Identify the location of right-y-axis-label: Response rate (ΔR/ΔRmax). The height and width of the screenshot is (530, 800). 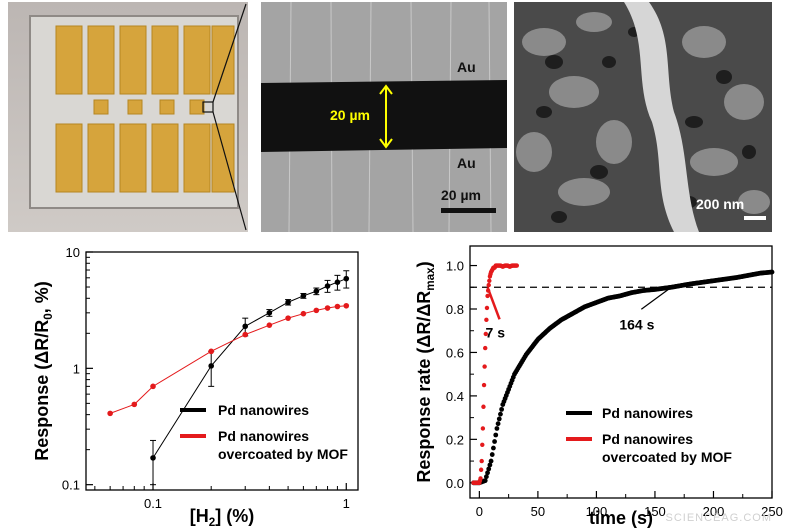
(425, 371).